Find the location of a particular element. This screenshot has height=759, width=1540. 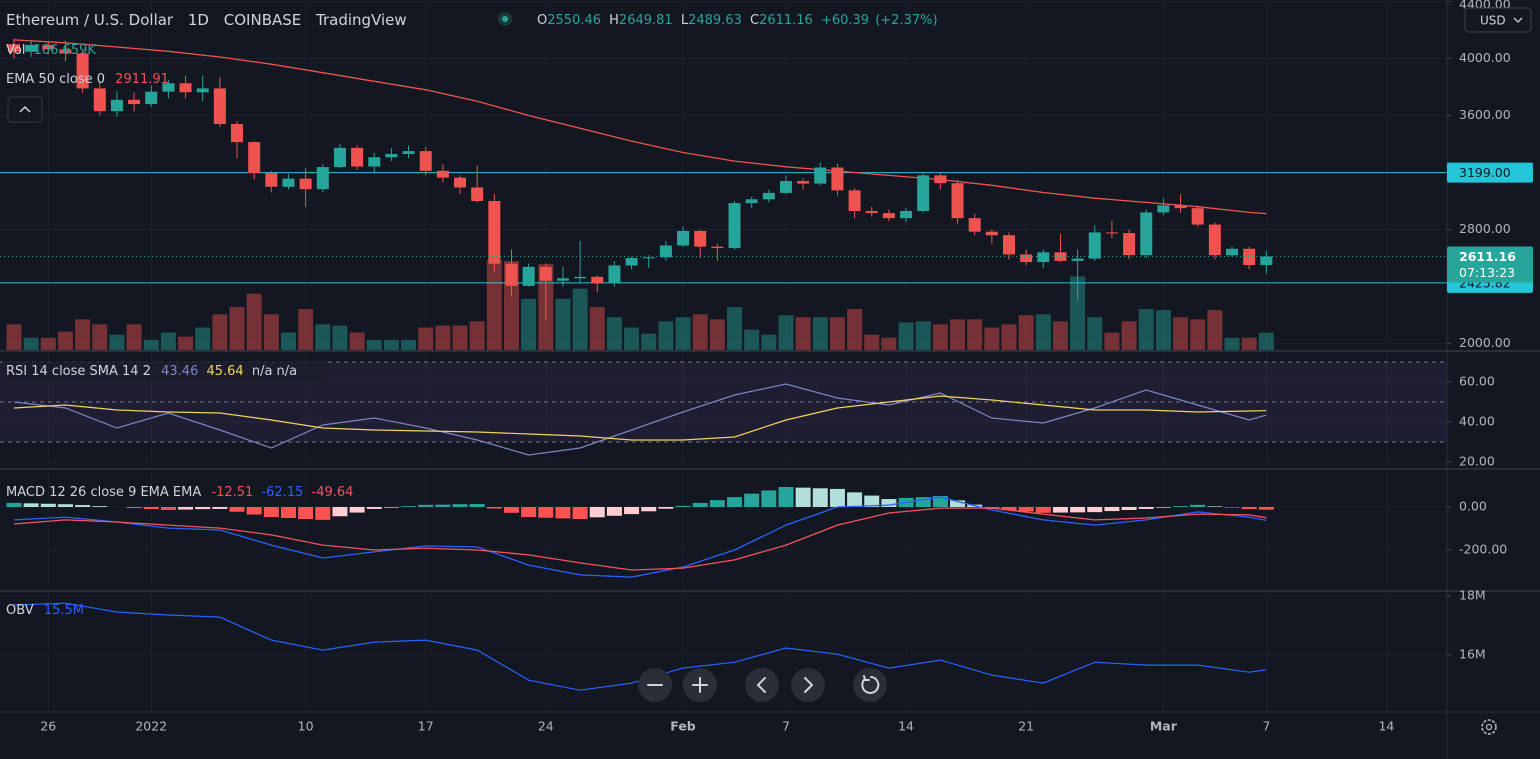

zoom-in-button is located at coordinates (700, 685).